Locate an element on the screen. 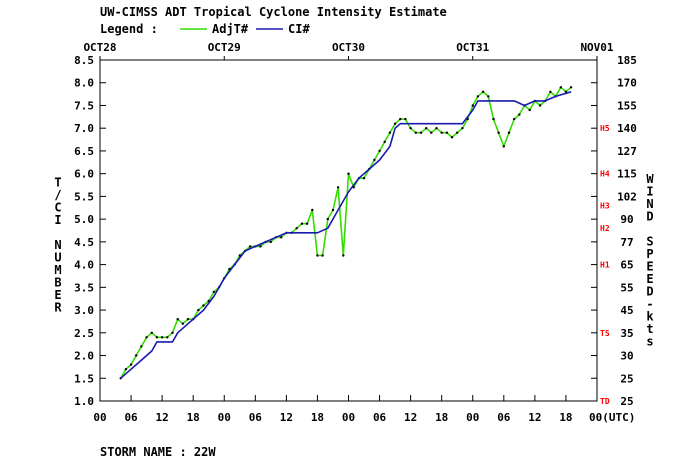  category-mark-td: TD is located at coordinates (605, 401).